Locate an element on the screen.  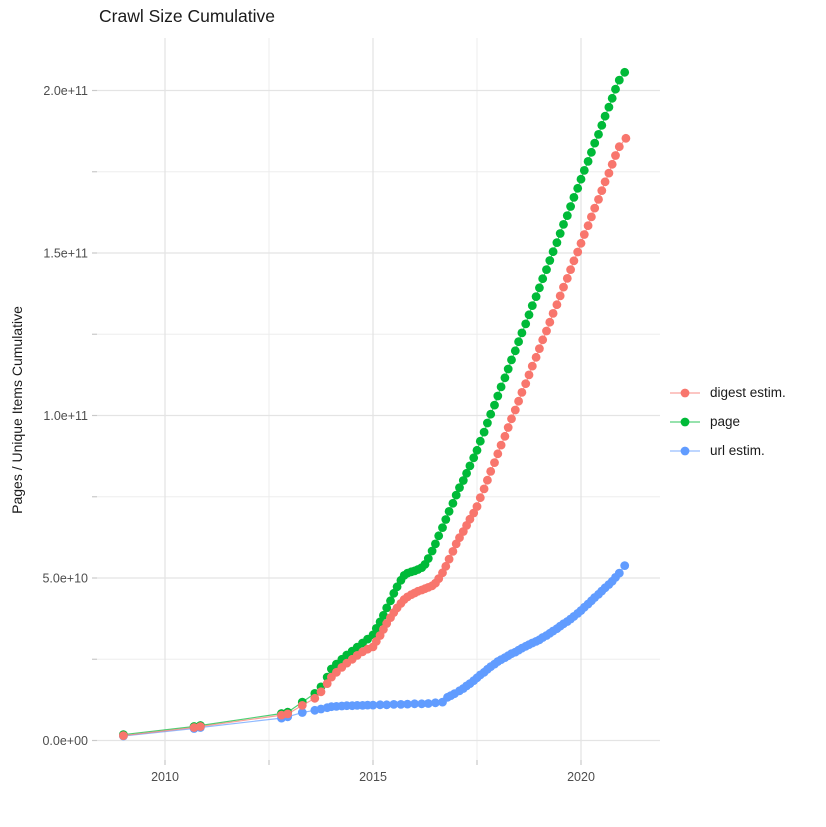
y-tick-label: 1.5e+11 is located at coordinates (65, 254).